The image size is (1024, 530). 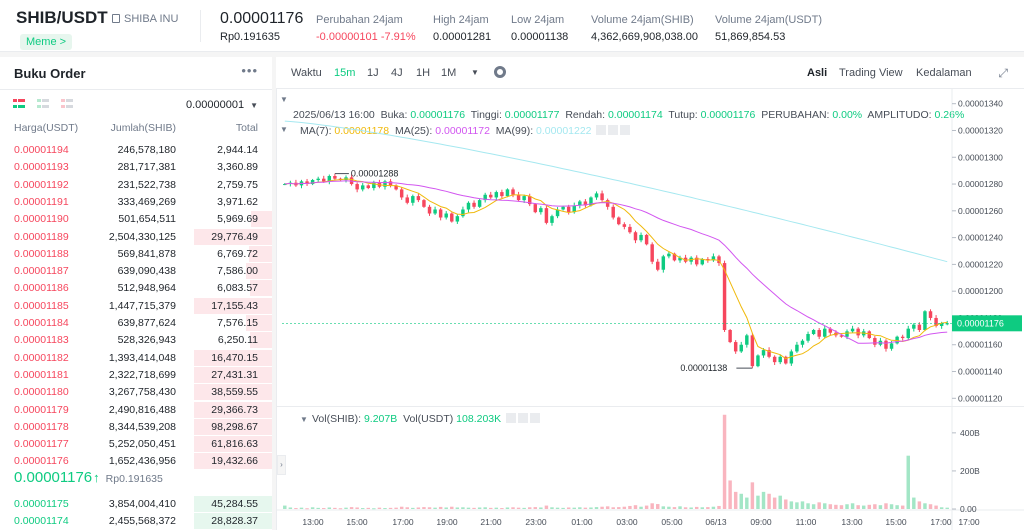 I want to click on time-tick-label: 23:00, so click(x=536, y=522).